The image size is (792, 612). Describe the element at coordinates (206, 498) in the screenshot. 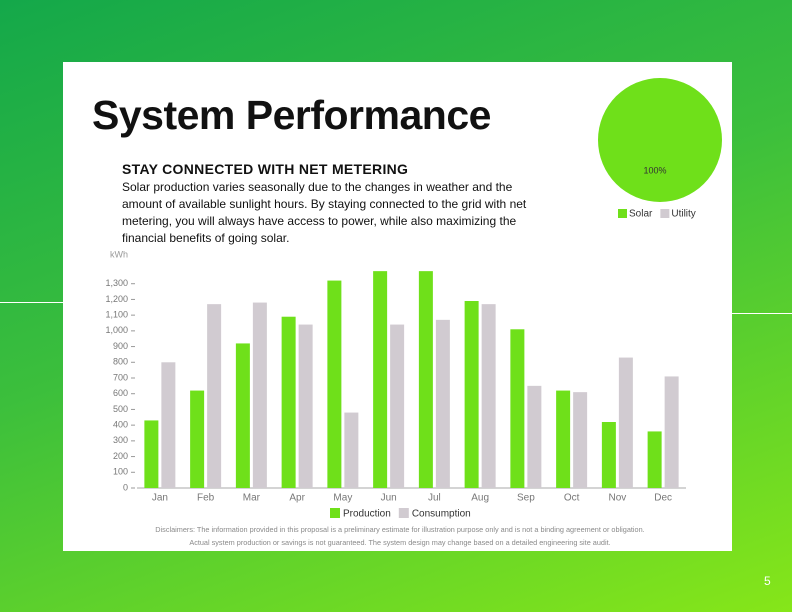

I see `x-tick-label: Feb` at that location.